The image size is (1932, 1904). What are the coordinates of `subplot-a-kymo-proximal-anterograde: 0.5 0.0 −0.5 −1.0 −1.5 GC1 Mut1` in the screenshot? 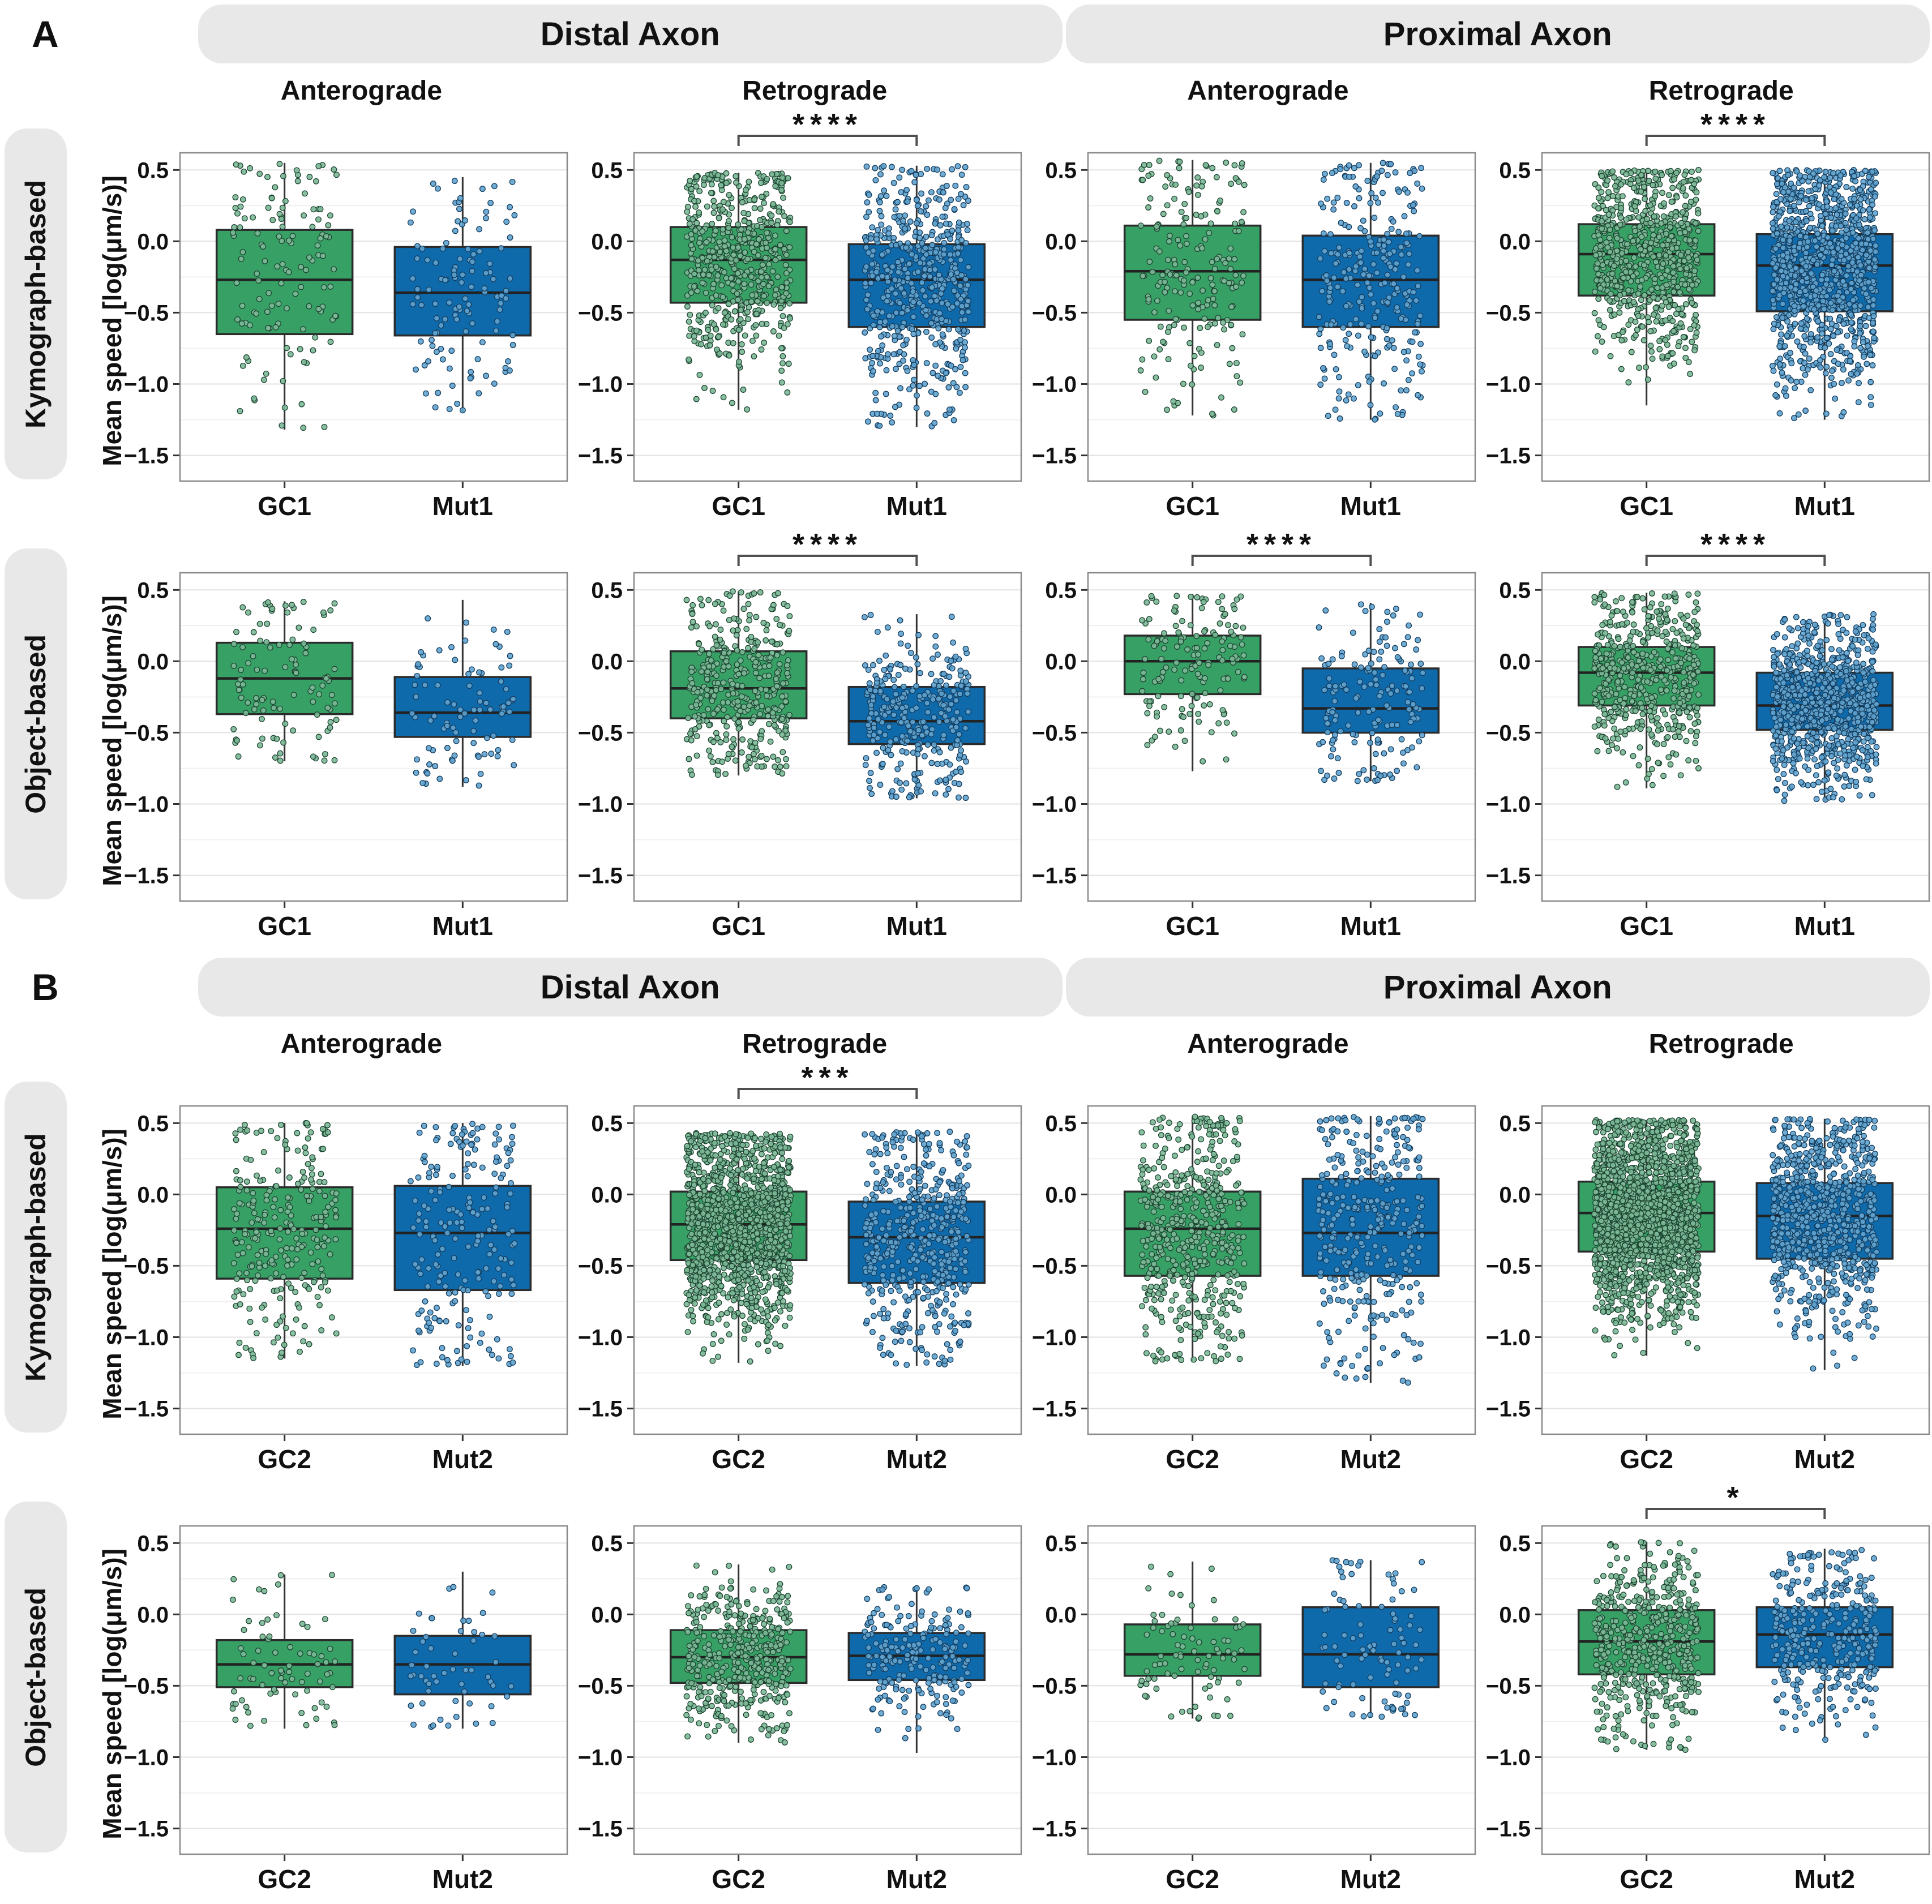 It's located at (1255, 321).